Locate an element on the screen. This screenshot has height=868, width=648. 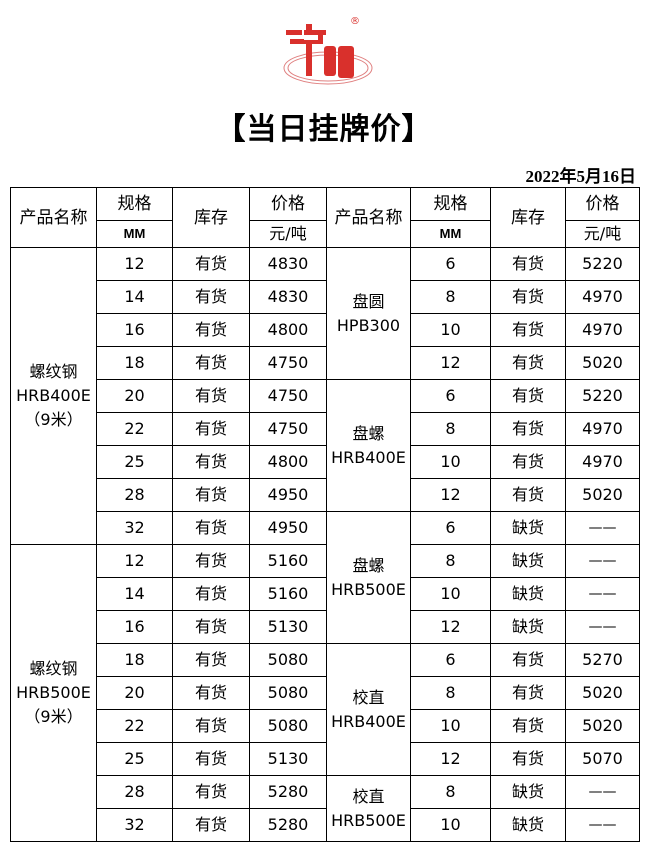
price-cell: 4950 is located at coordinates (288, 528).